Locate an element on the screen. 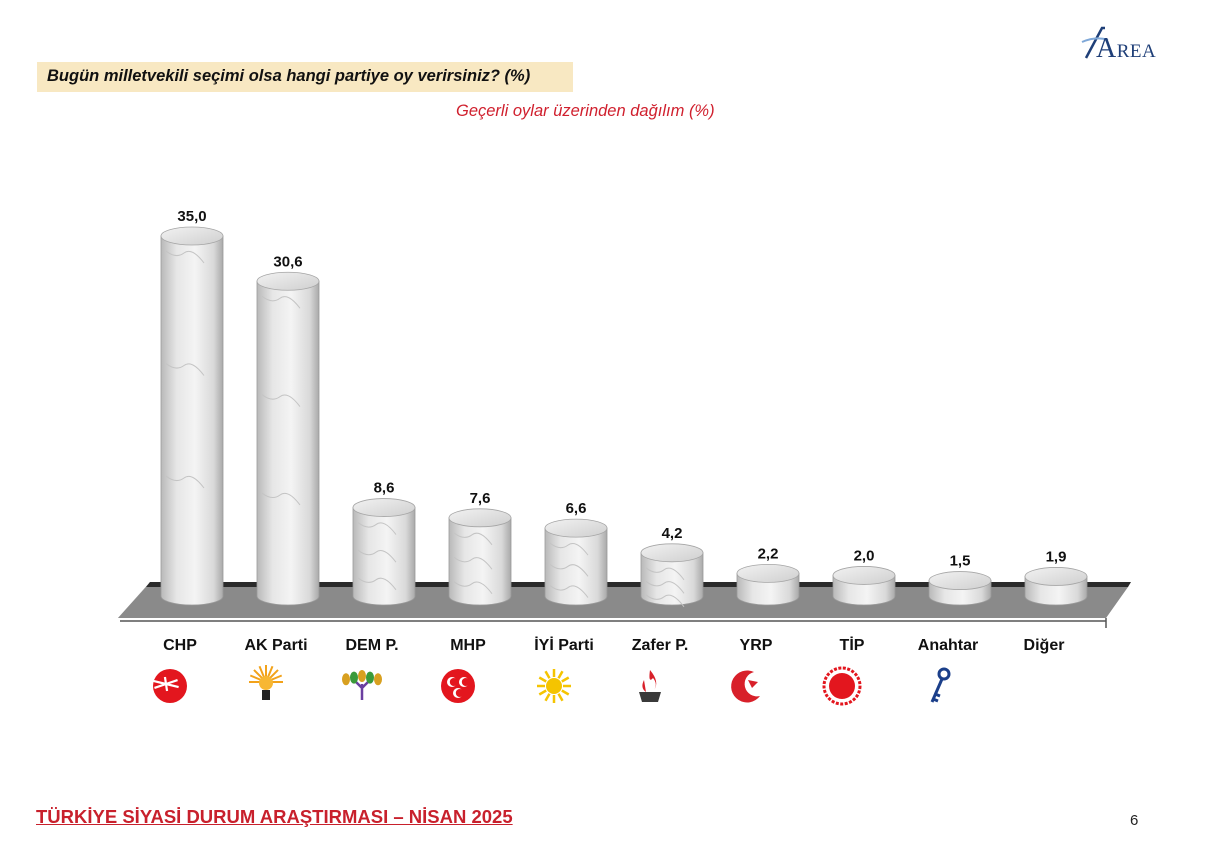 Image resolution: width=1221 pixels, height=847 pixels. data-label-3: 8,6 is located at coordinates (384, 488).